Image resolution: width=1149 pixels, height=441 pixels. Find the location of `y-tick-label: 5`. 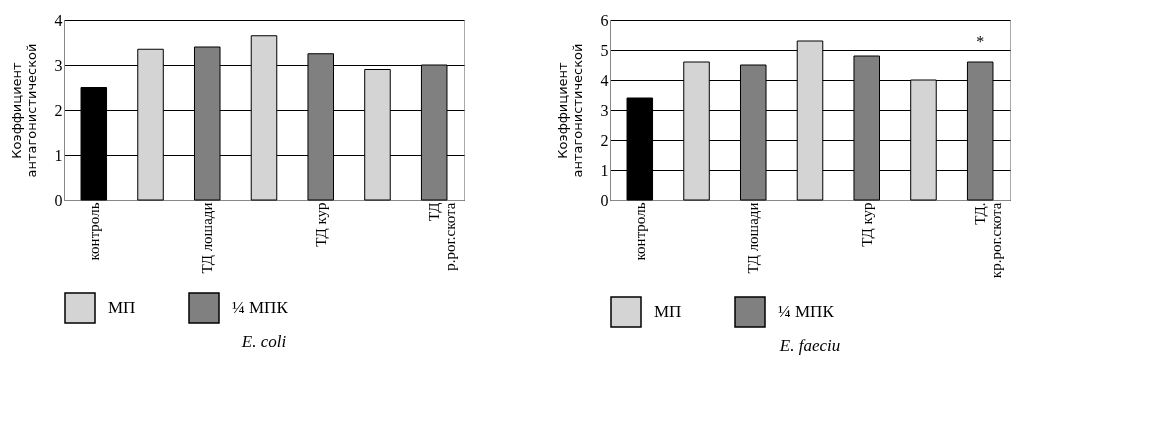

y-tick-label: 5 is located at coordinates (604, 50).